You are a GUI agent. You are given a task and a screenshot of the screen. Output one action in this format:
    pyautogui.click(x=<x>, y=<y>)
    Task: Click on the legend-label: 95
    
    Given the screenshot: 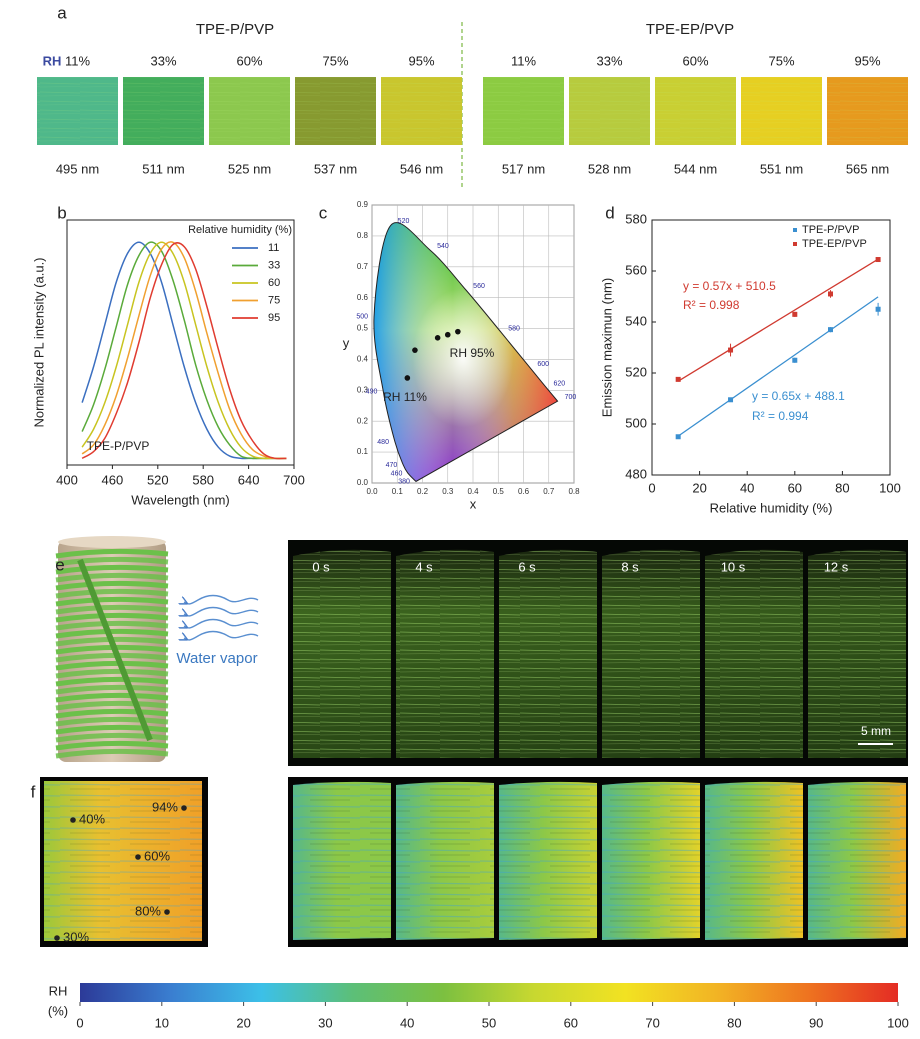 What is the action you would take?
    pyautogui.click(x=274, y=318)
    